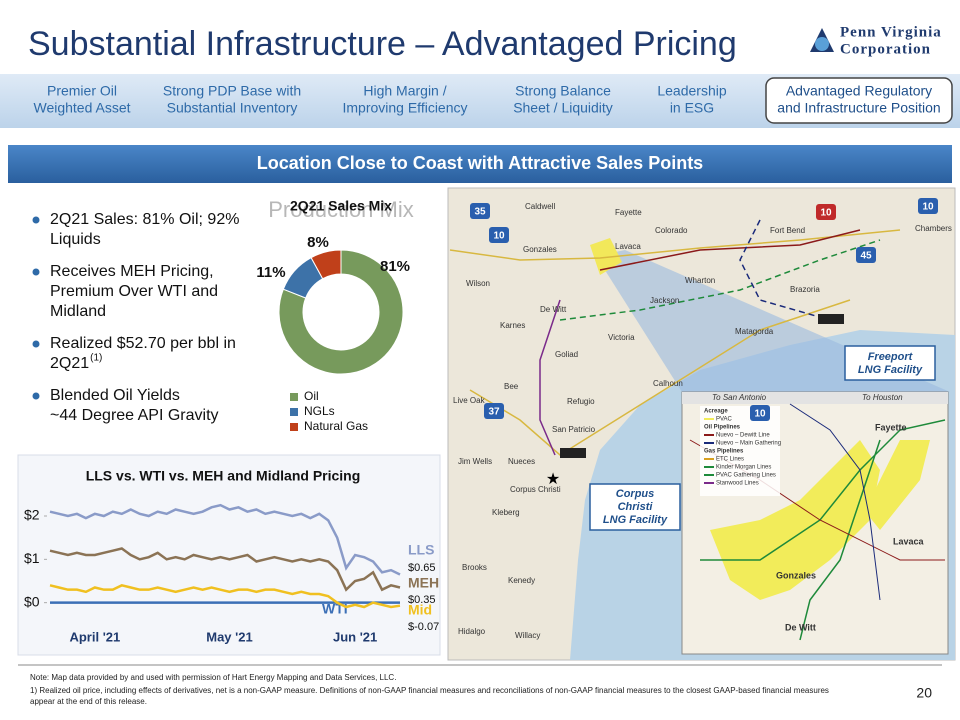  What do you see at coordinates (933, 228) in the screenshot?
I see `map-label: Chambers` at bounding box center [933, 228].